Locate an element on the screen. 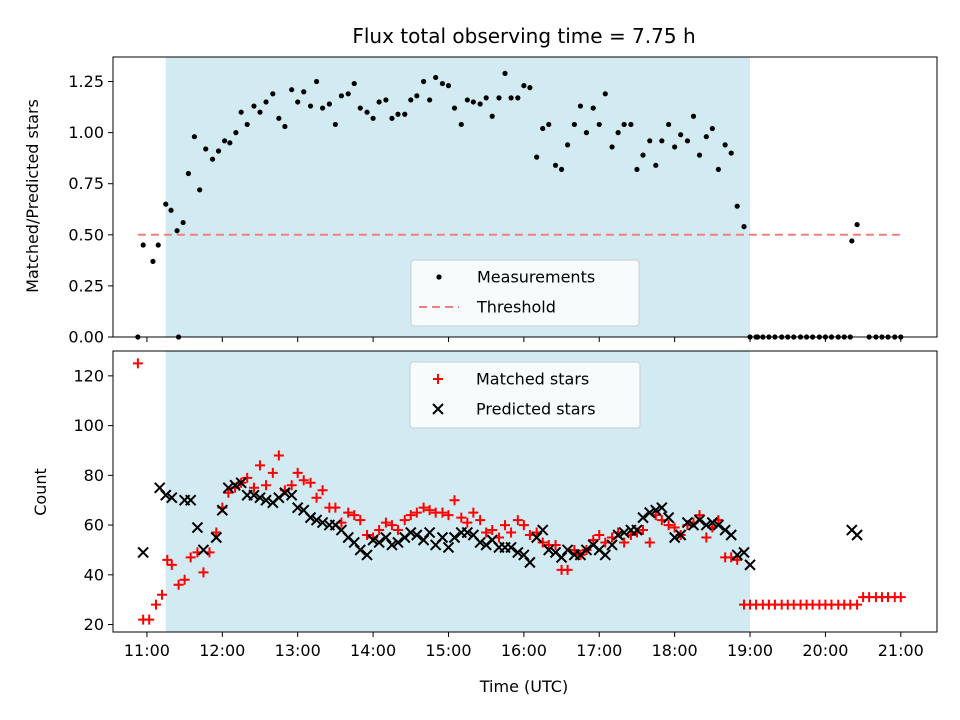 The height and width of the screenshot is (720, 960). x-tick-label: 18:00 is located at coordinates (675, 650).